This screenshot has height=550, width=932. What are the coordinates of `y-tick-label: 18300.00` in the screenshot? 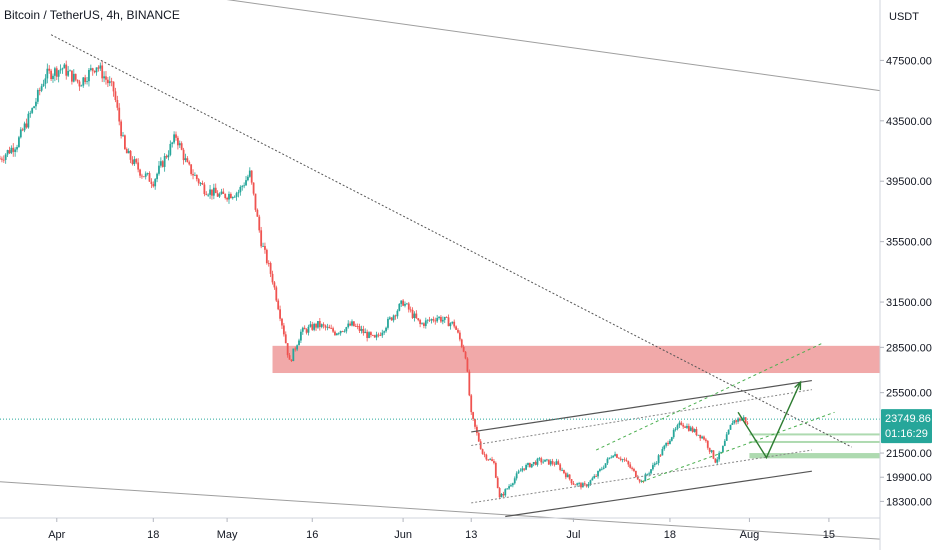 It's located at (909, 502).